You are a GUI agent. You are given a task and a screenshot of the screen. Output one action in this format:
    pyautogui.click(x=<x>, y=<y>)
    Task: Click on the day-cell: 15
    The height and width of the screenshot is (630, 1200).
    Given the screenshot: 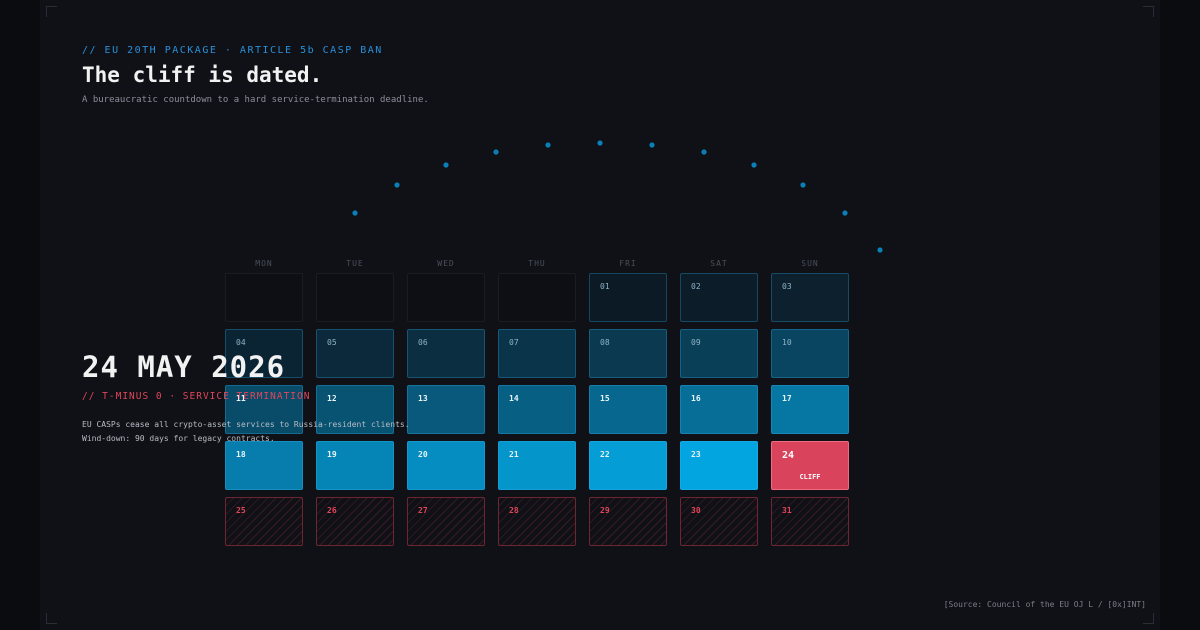 What is the action you would take?
    pyautogui.click(x=628, y=409)
    